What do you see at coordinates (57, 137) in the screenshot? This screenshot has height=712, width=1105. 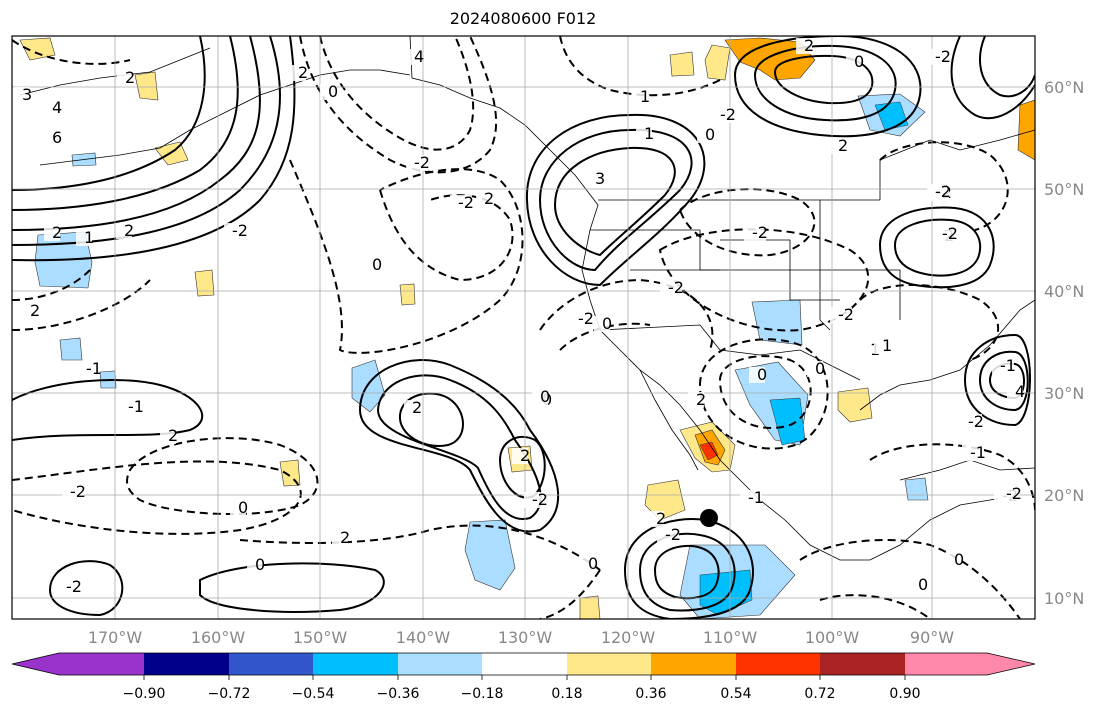 I see `contour-value-label: 6` at bounding box center [57, 137].